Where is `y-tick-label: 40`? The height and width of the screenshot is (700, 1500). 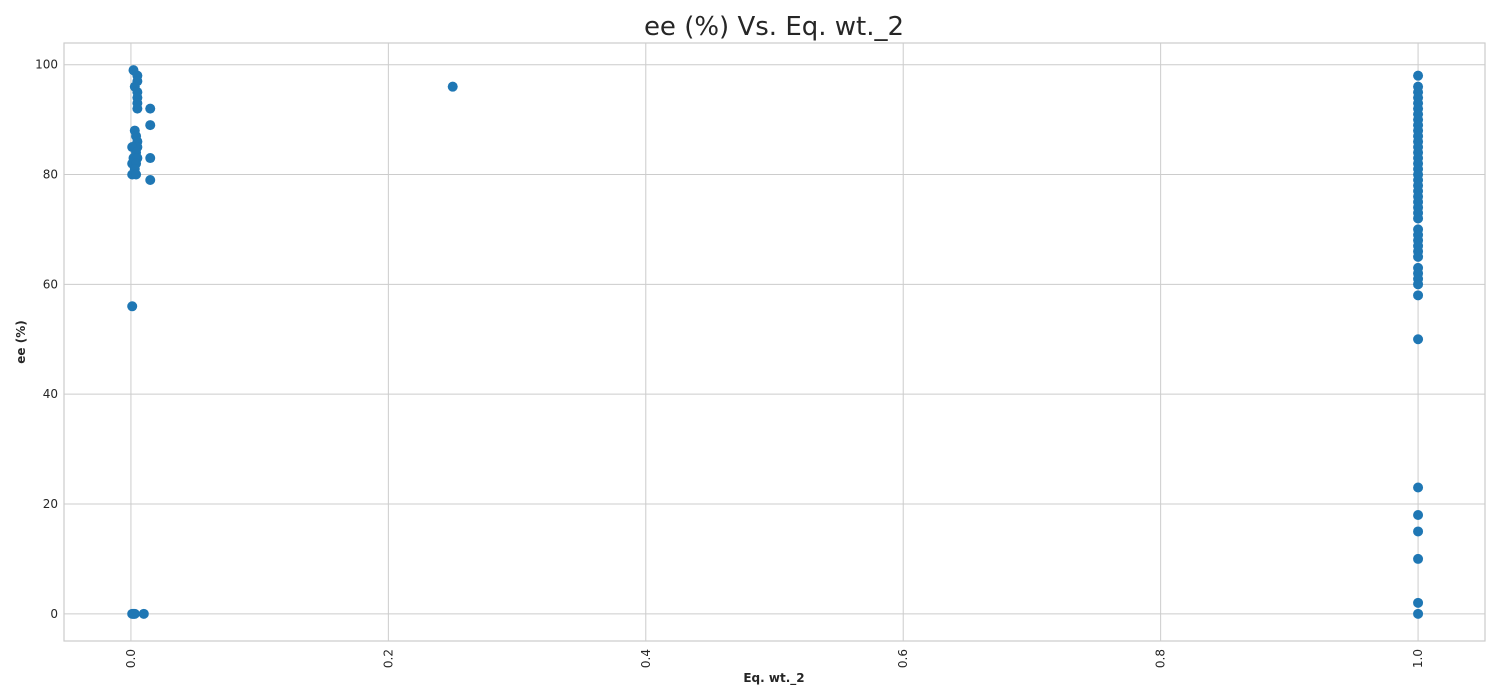 y-tick-label: 40 is located at coordinates (50, 394).